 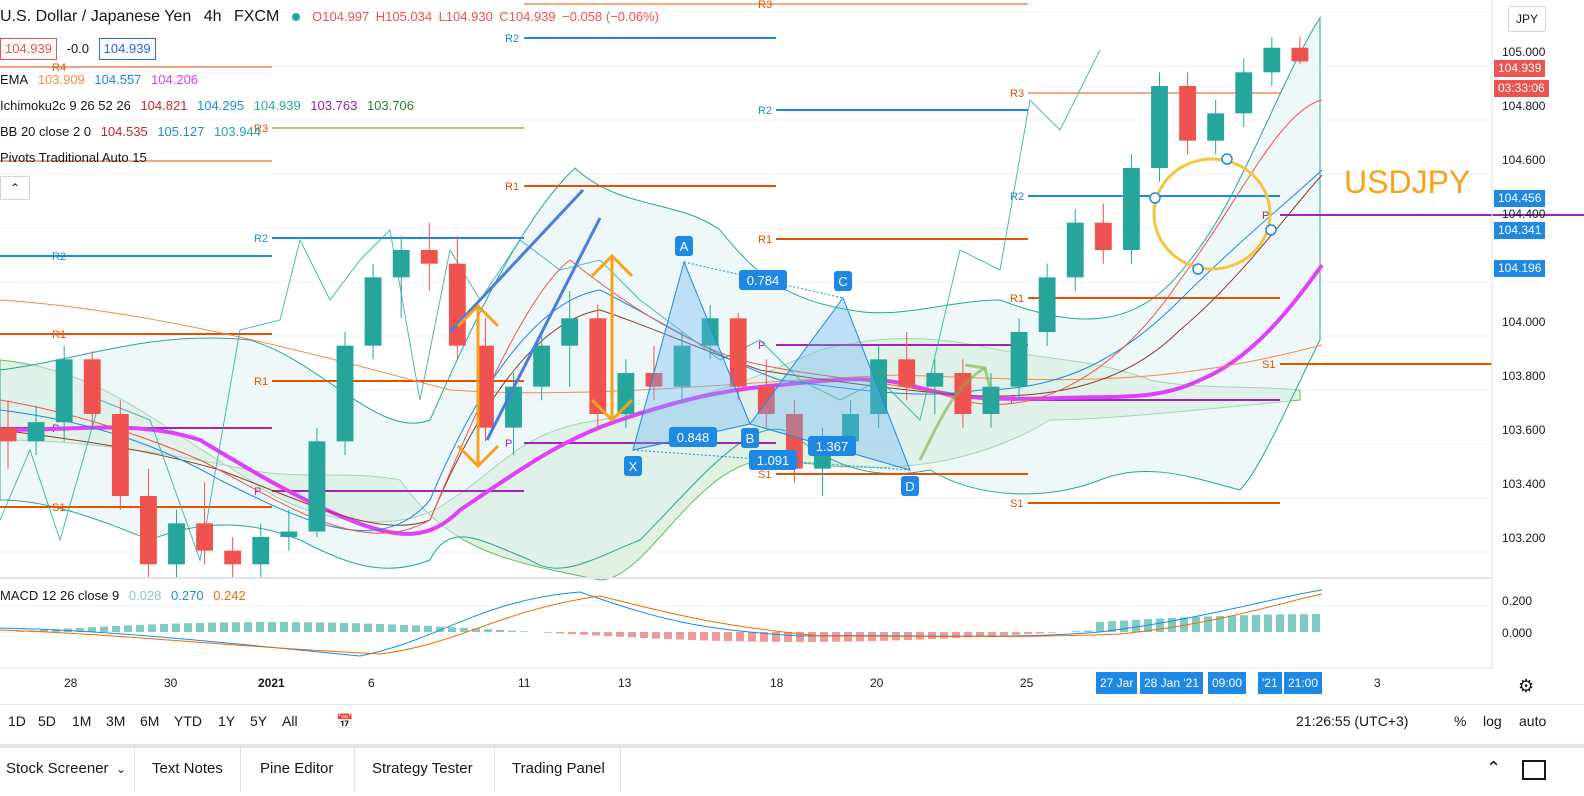 What do you see at coordinates (95, 16) in the screenshot?
I see `symbol-title: U.S. Dollar / Japanese Yen` at bounding box center [95, 16].